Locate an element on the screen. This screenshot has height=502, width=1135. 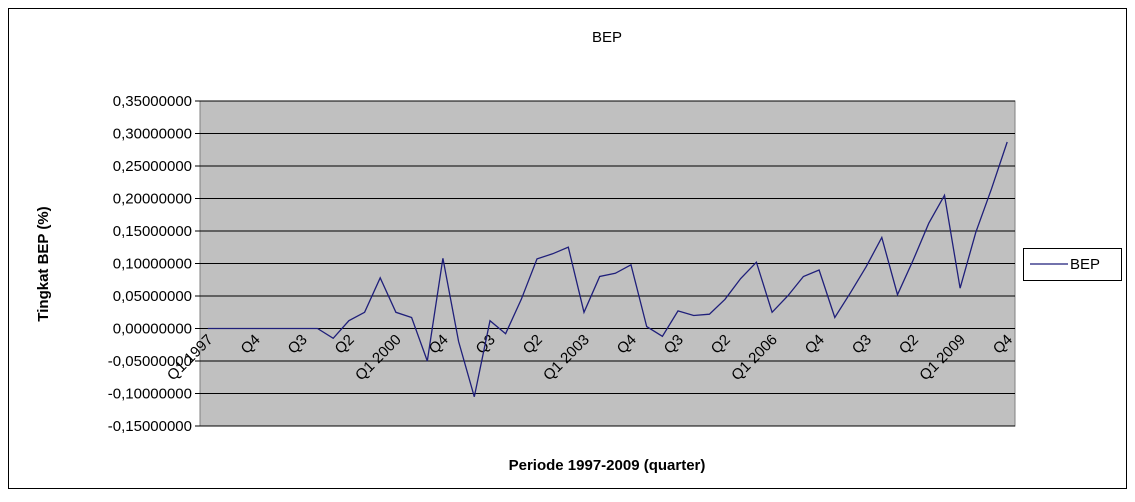
legend-label: BEP is located at coordinates (1085, 264).